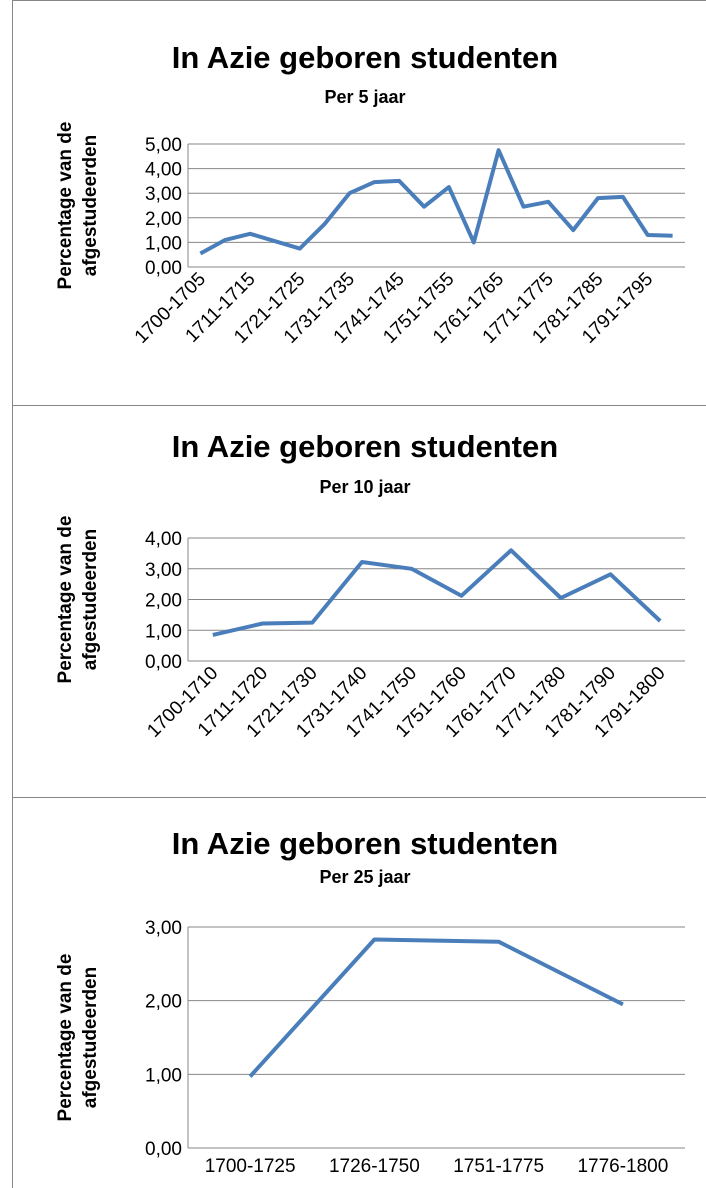 The image size is (706, 1188). I want to click on y-tick-label: 5,00, so click(163, 145).